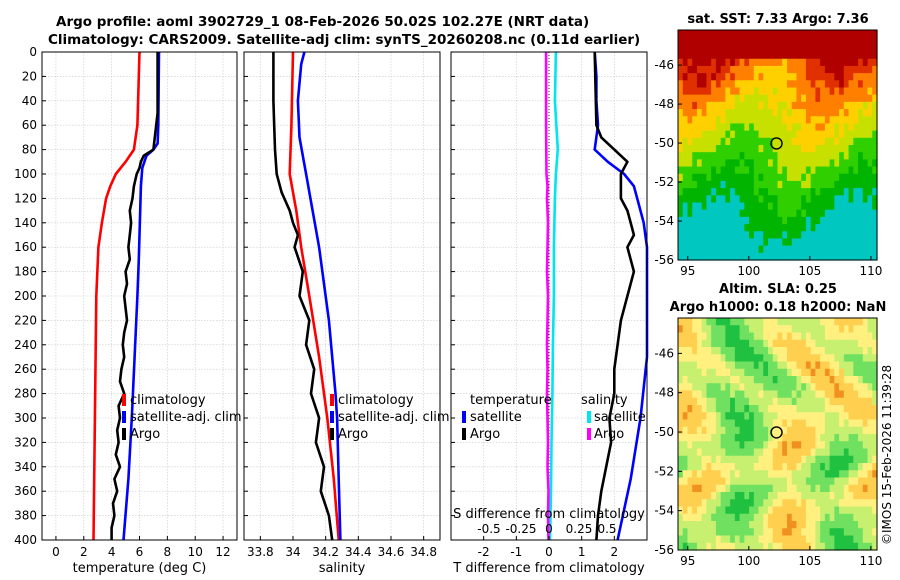 This screenshot has height=580, width=900. Describe the element at coordinates (589, 417) in the screenshot. I see `legend-swatch` at that location.